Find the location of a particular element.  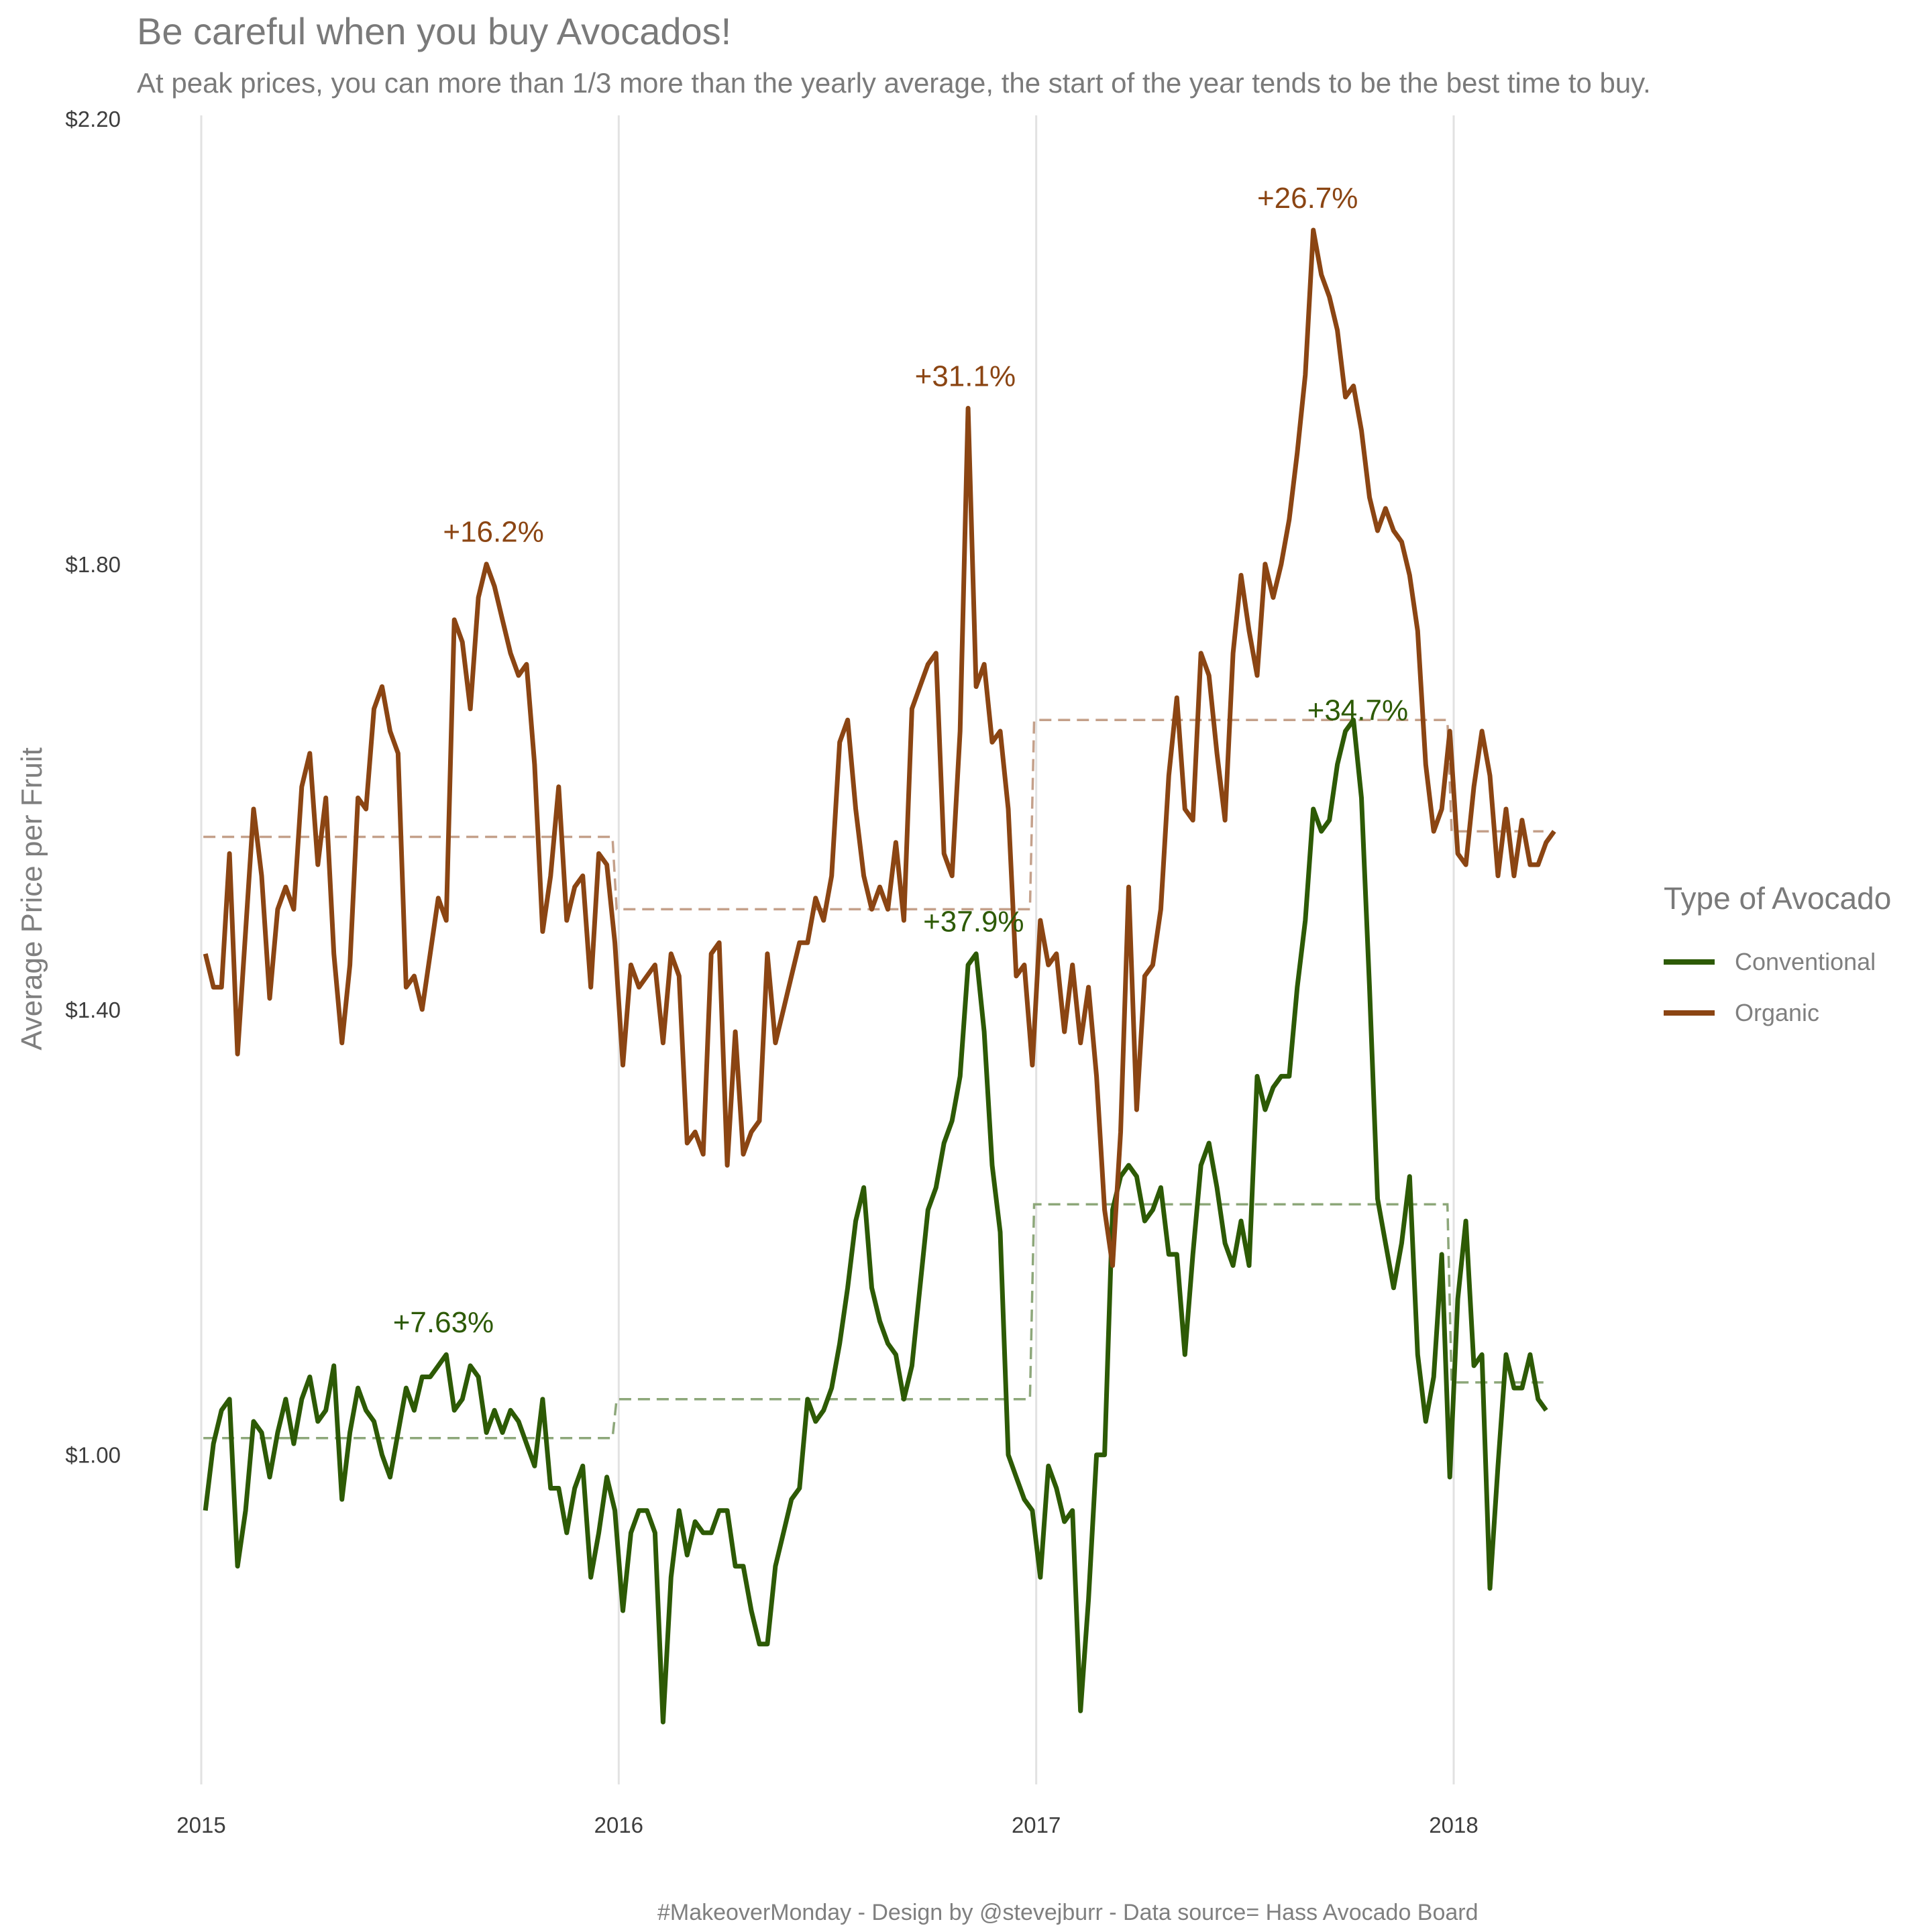

x-tick-label: 2015 is located at coordinates (200, 1825).